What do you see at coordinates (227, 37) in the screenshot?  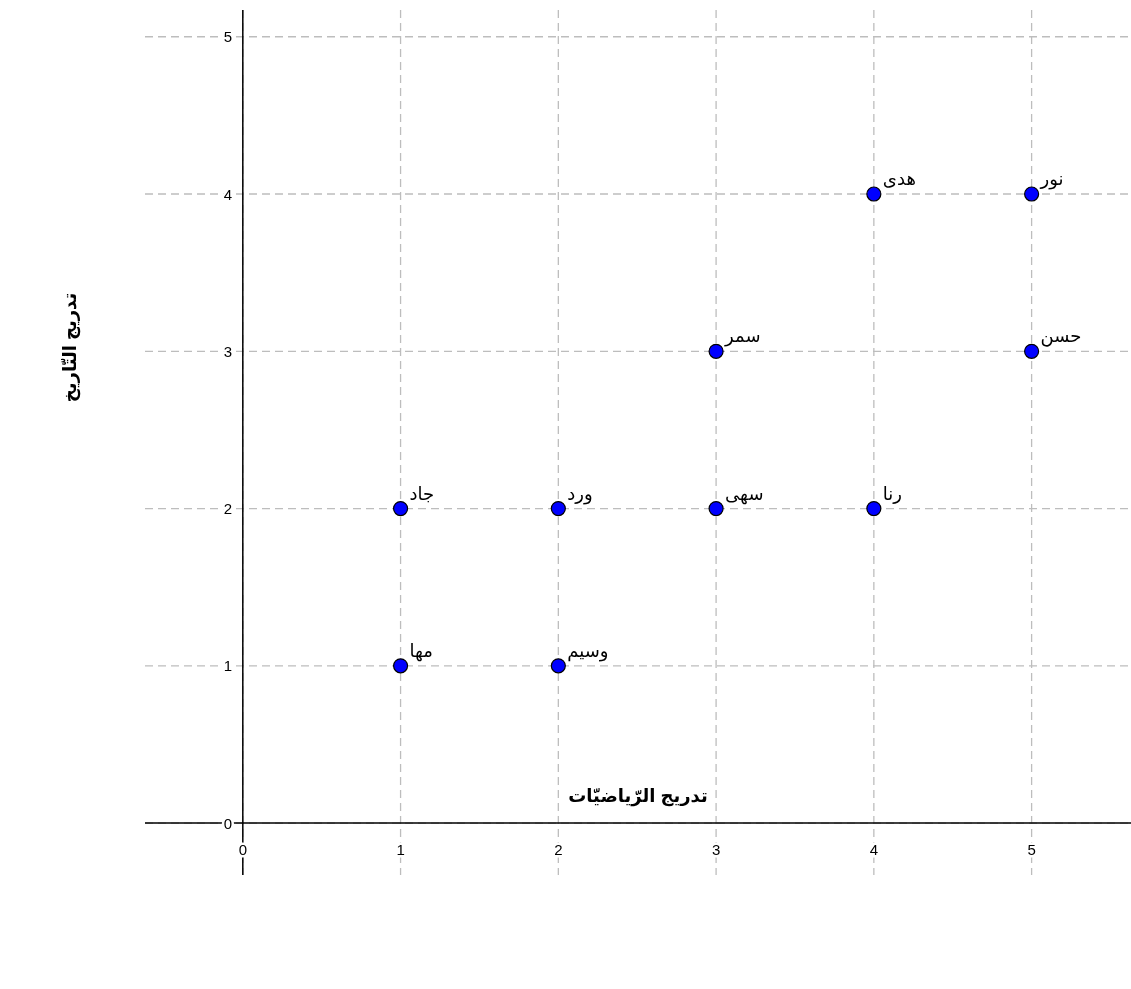 I see `y-tick-label: 5` at bounding box center [227, 37].